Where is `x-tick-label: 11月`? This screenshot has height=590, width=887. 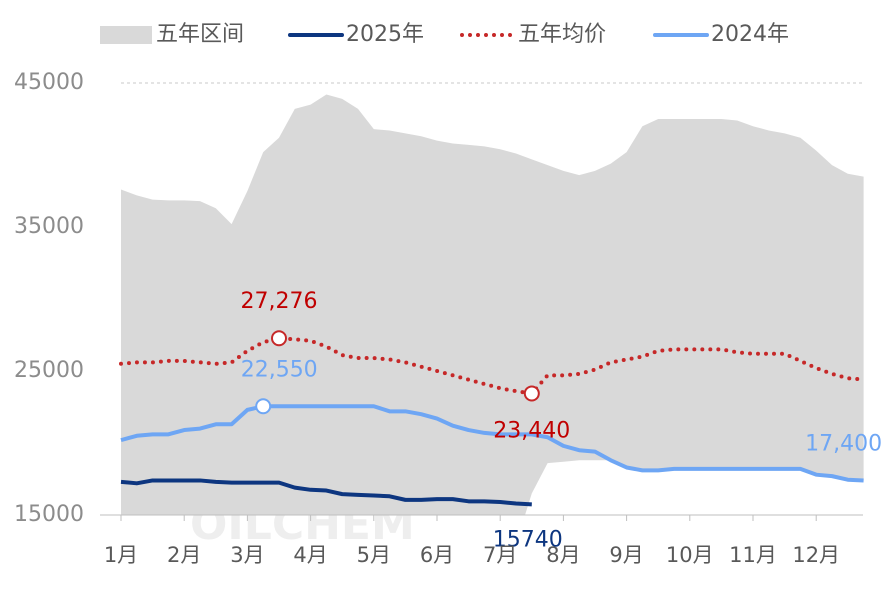 x-tick-label: 11月 is located at coordinates (753, 555).